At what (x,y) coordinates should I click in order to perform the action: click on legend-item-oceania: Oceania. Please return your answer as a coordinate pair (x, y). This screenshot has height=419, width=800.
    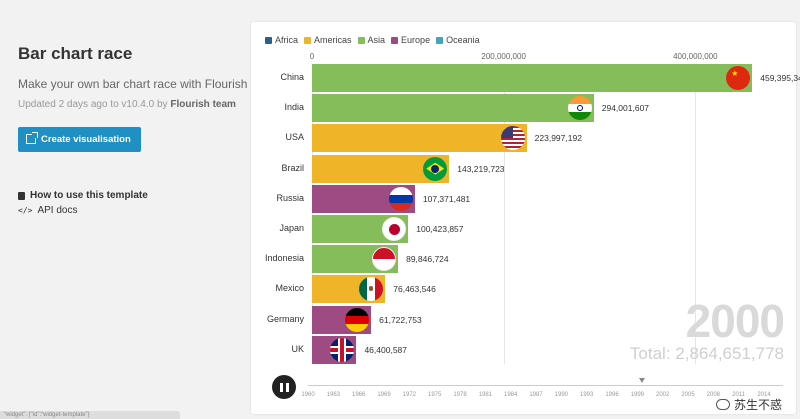
    Looking at the image, I should click on (458, 40).